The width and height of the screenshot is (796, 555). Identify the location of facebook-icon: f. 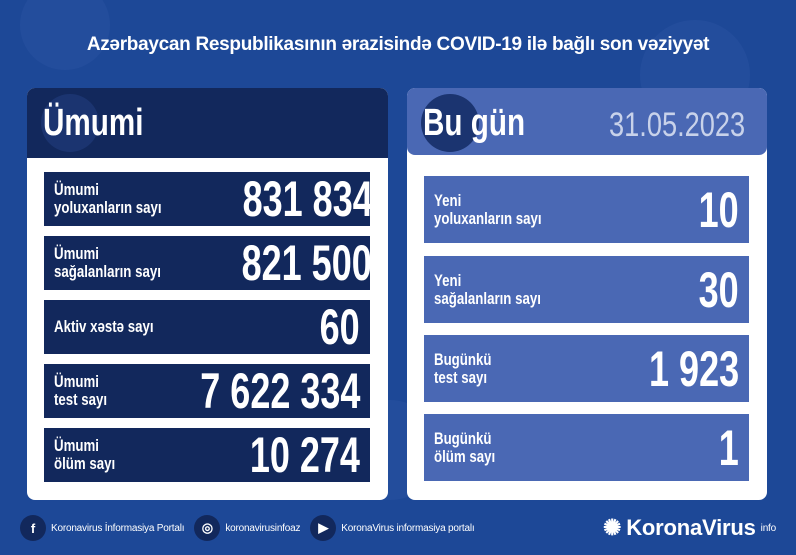
(33, 528).